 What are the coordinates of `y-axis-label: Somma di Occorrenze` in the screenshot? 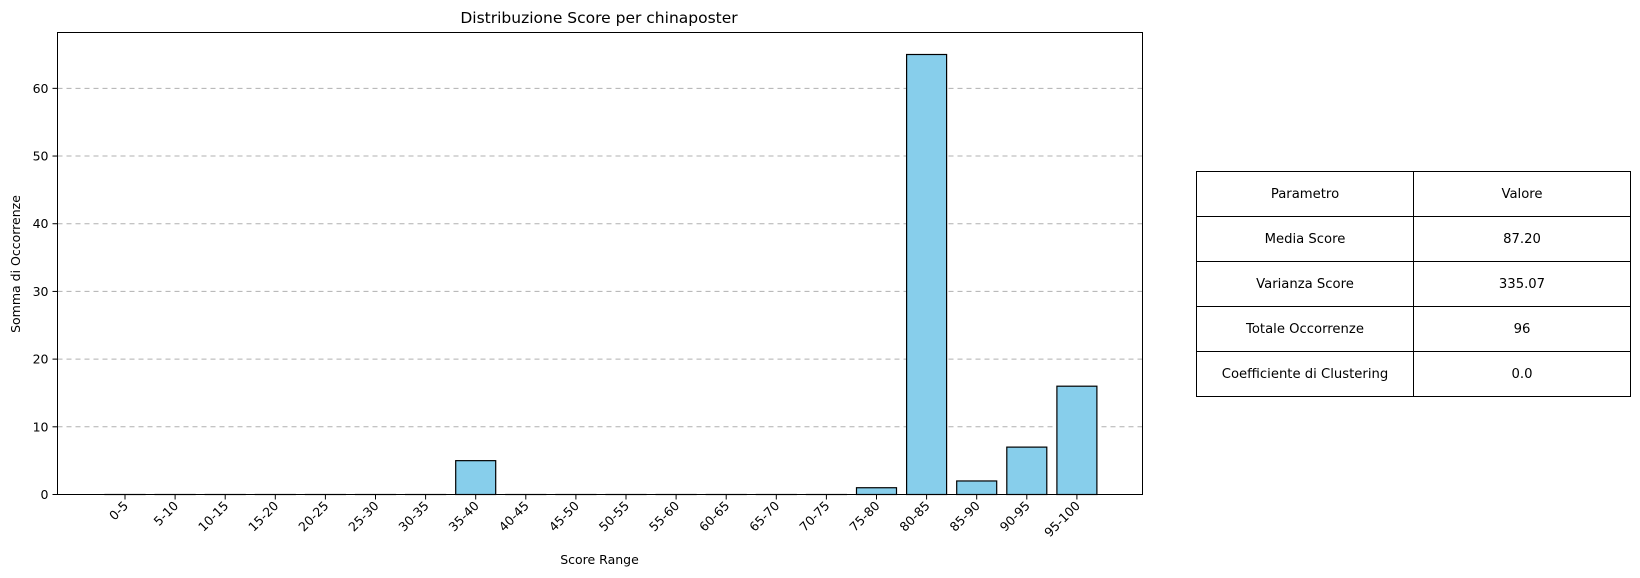 It's located at (15, 264).